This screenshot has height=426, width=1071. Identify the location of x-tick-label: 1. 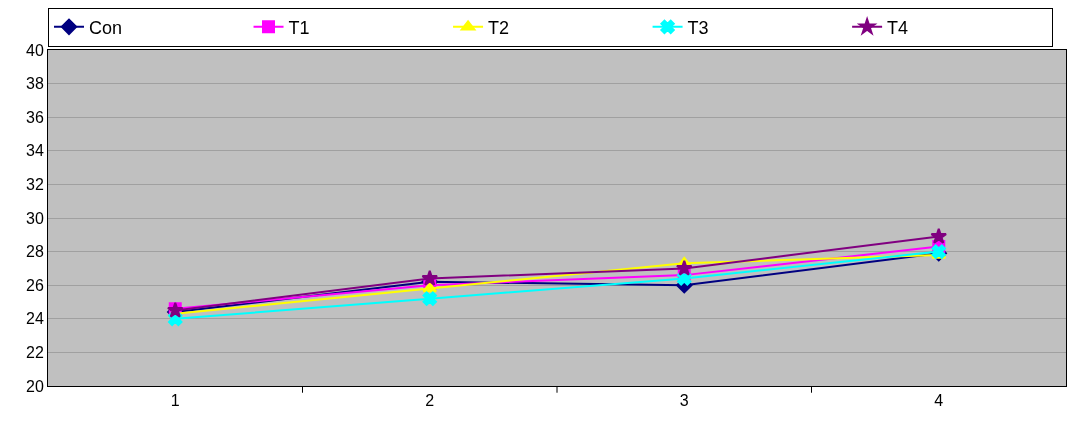
(175, 401).